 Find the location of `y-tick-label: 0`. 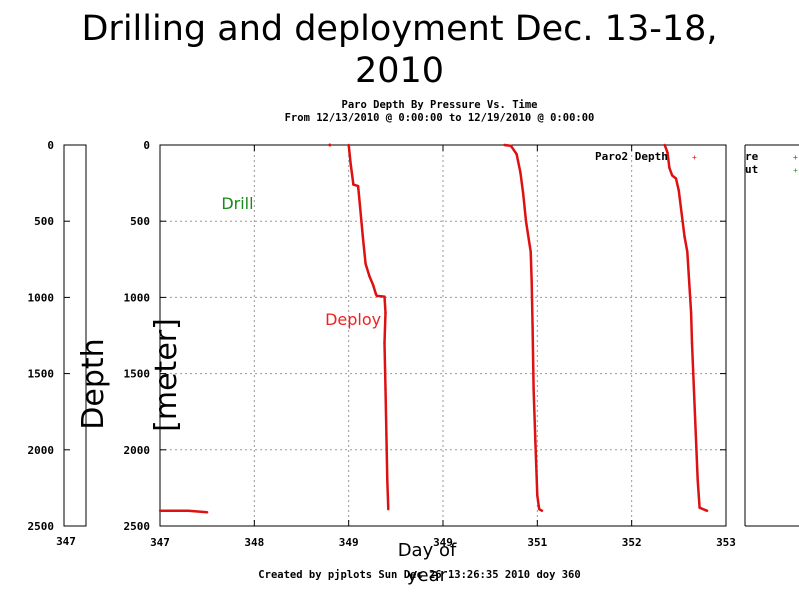

y-tick-label: 0 is located at coordinates (146, 145).